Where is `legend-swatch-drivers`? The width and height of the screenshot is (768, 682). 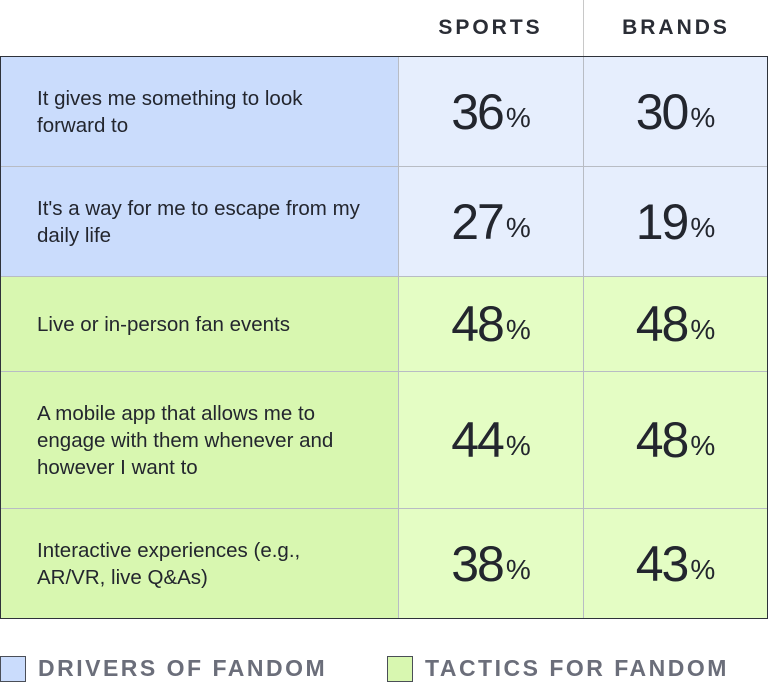 legend-swatch-drivers is located at coordinates (13, 668).